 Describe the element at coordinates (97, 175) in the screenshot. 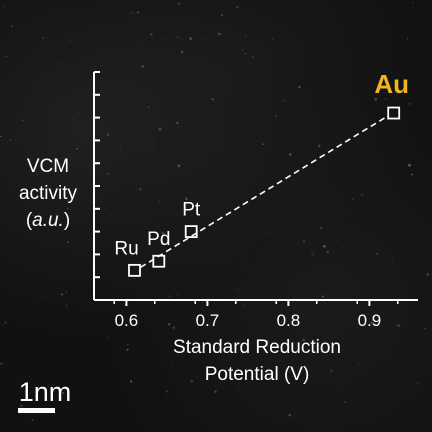

I see `y-axis-ticks` at that location.